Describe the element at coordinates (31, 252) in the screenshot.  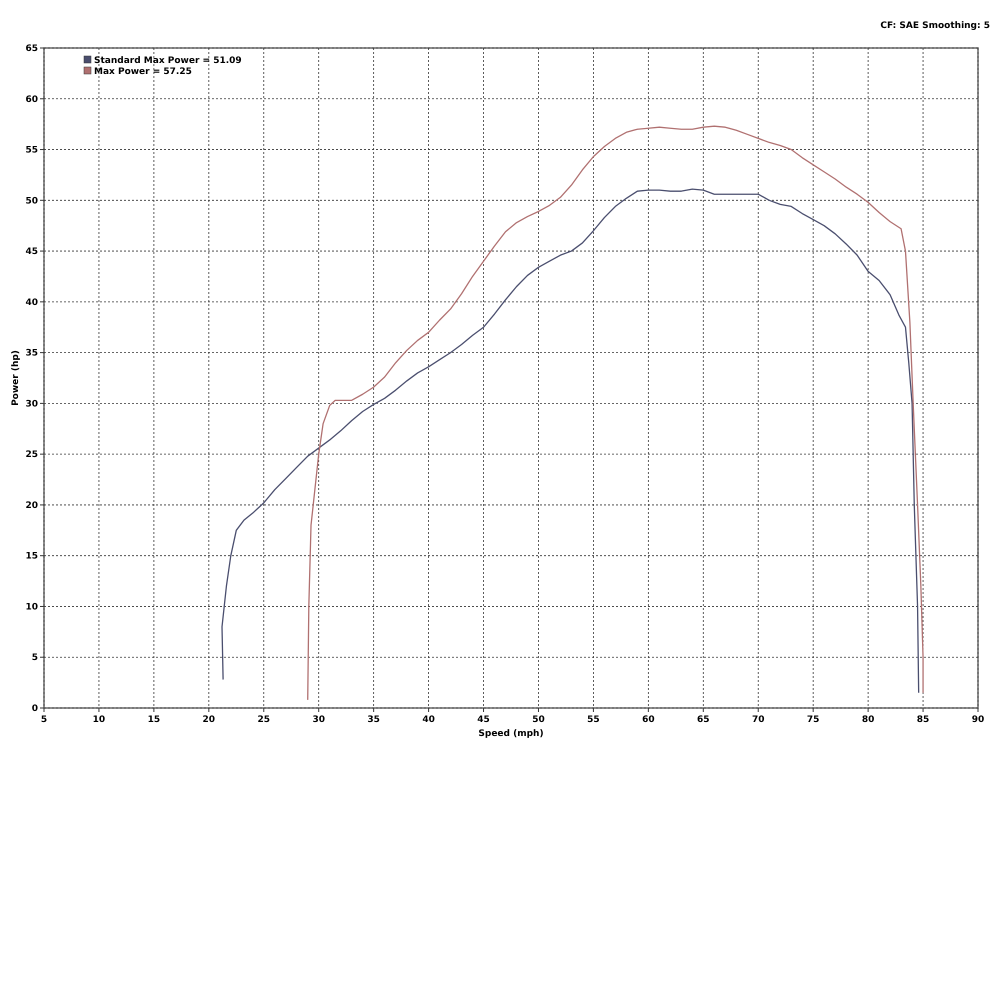
I see `y-tick-label: 45` at that location.